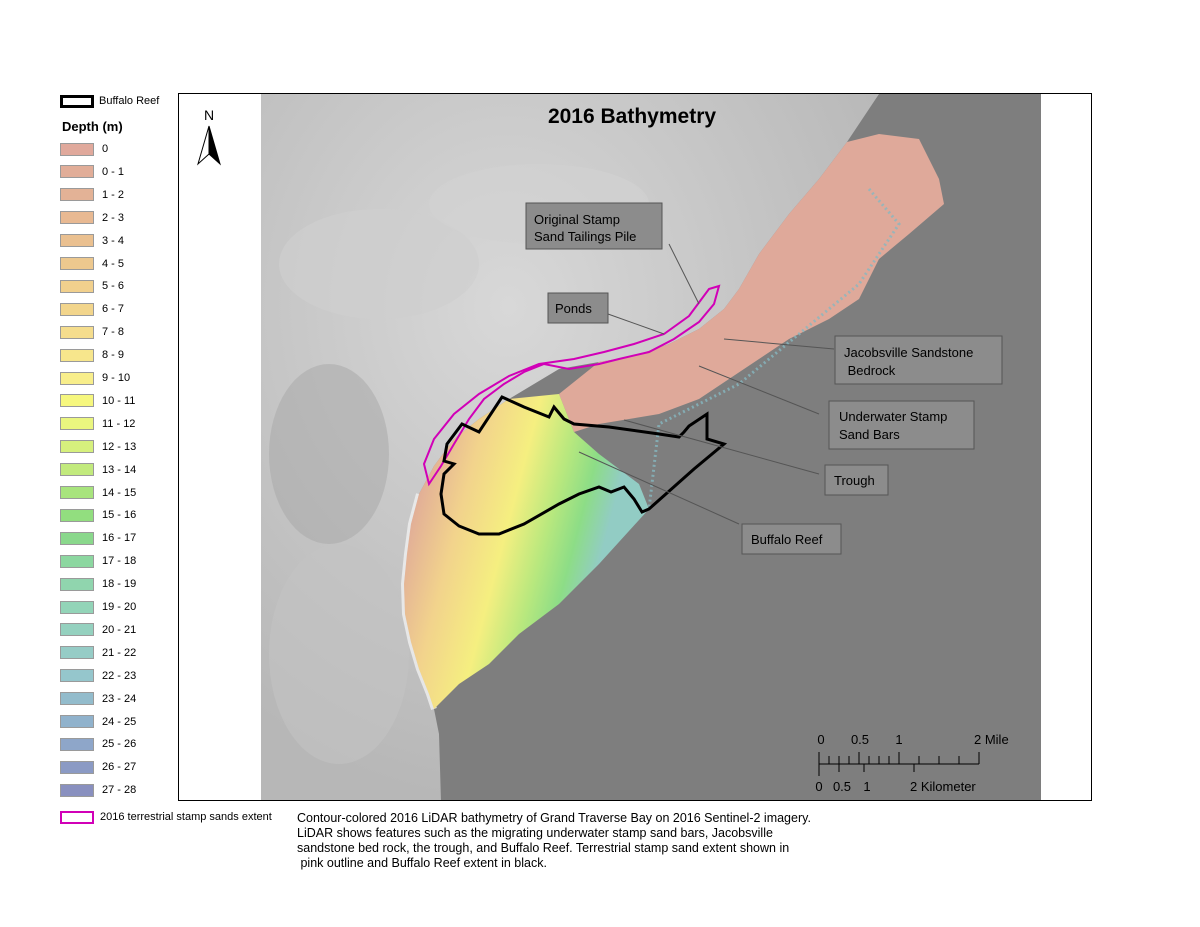 The image size is (1200, 927). What do you see at coordinates (98, 515) in the screenshot?
I see `depth-class-item: 15 - 16` at bounding box center [98, 515].